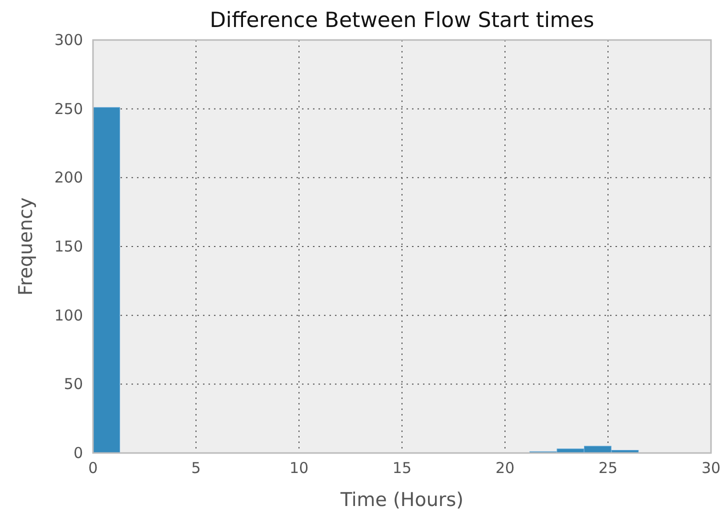 The width and height of the screenshot is (722, 516). Describe the element at coordinates (73, 384) in the screenshot. I see `y-tick-label: 50` at that location.